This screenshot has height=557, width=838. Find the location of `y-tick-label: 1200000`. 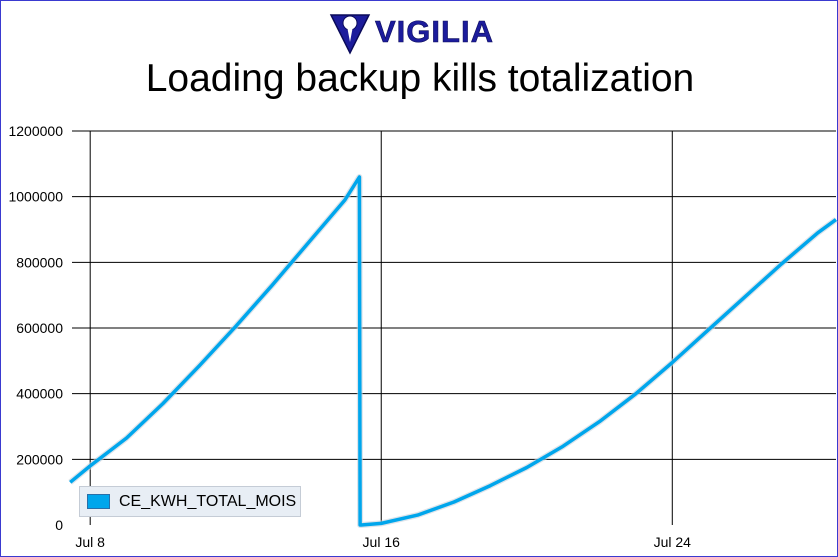

y-tick-label: 1200000 is located at coordinates (35, 131).